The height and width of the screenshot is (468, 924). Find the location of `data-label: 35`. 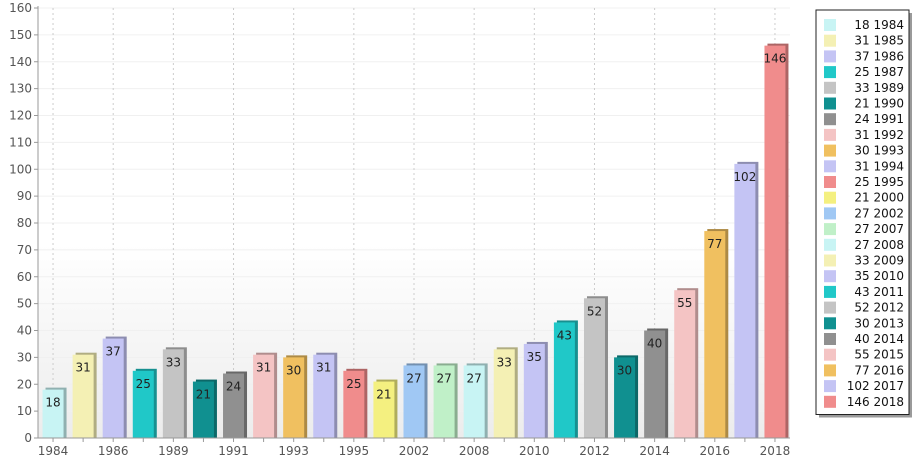

data-label: 35 is located at coordinates (534, 357).